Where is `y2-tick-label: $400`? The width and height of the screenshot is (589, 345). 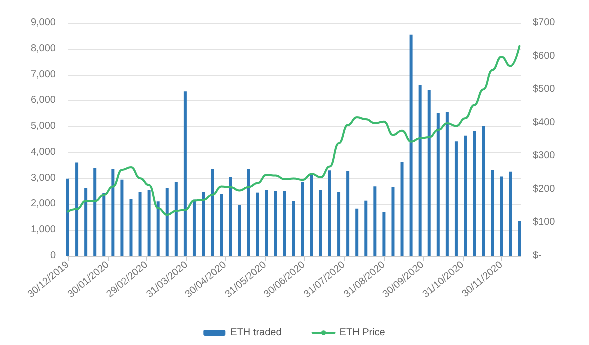 y2-tick-label: $400 is located at coordinates (544, 122).